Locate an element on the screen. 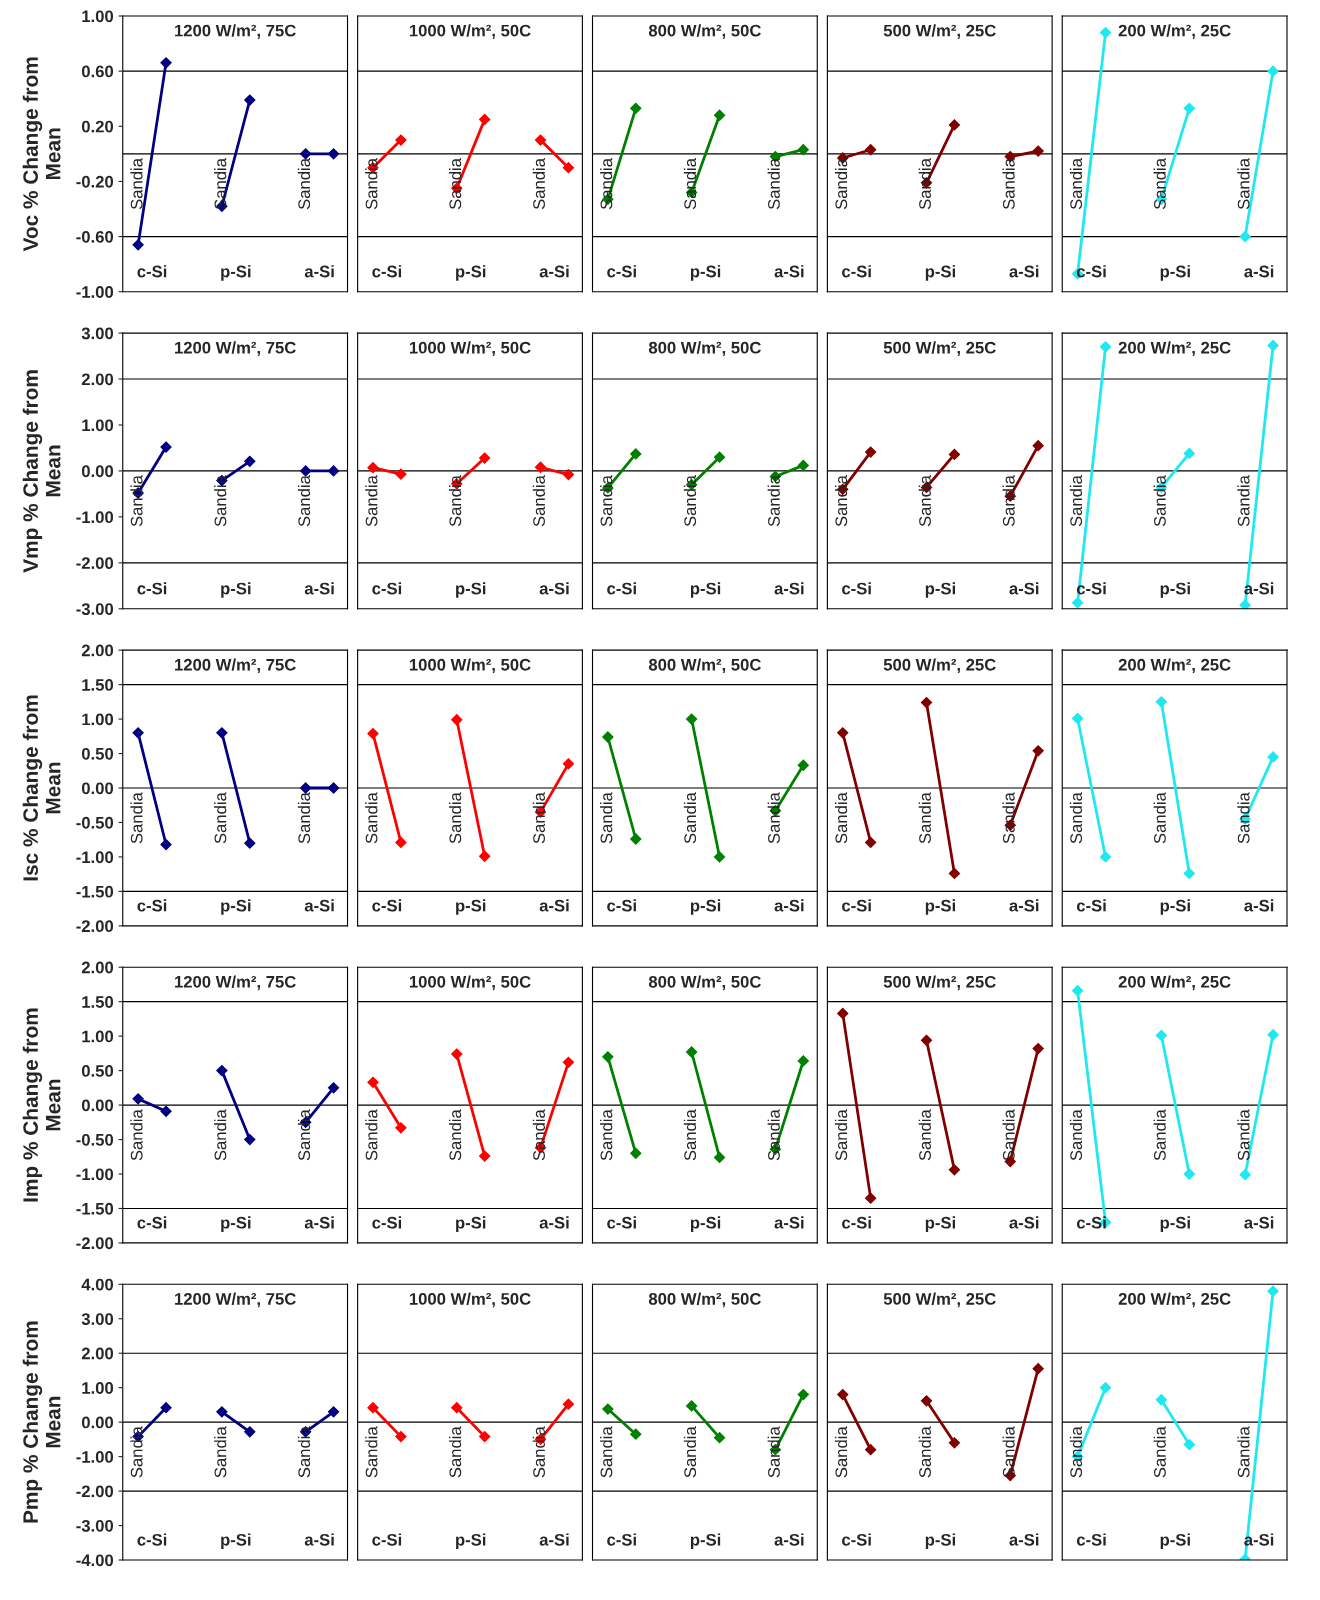 This screenshot has height=1600, width=1320. y-tick-label: 0.20 is located at coordinates (97, 126).